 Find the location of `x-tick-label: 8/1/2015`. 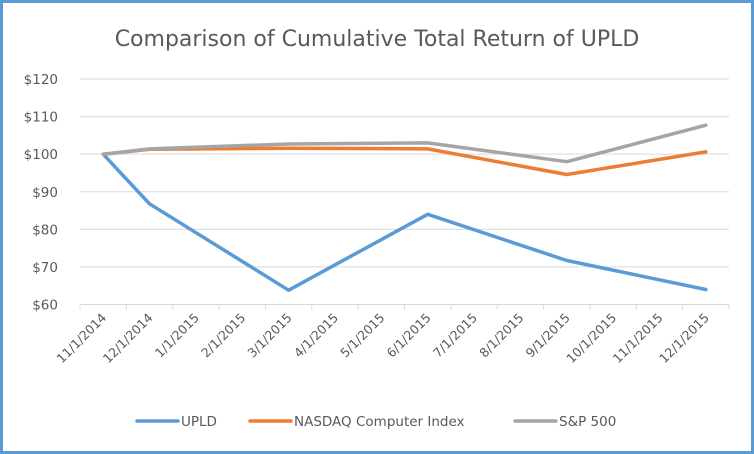

x-tick-label: 8/1/2015 is located at coordinates (501, 335).